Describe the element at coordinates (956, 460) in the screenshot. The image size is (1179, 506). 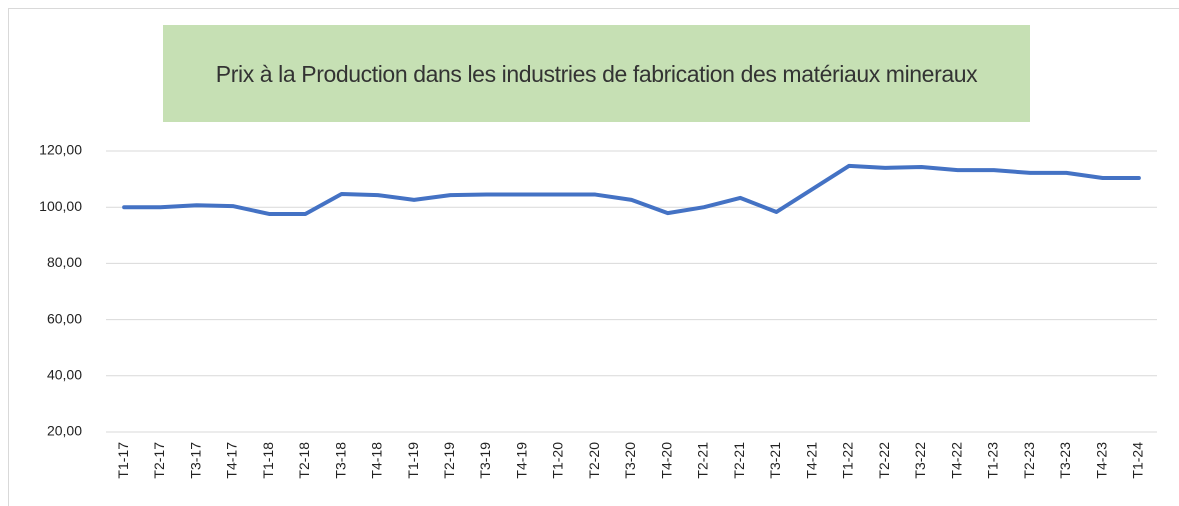
I see `x-tick-label: T4-22` at that location.